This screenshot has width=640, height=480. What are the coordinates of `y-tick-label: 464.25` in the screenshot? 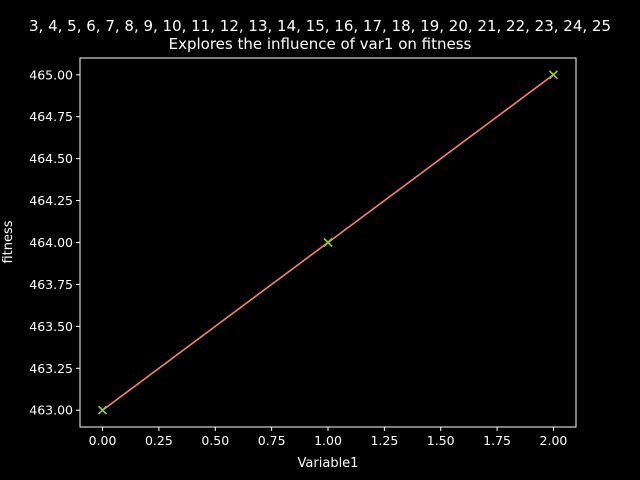 It's located at (51, 200).